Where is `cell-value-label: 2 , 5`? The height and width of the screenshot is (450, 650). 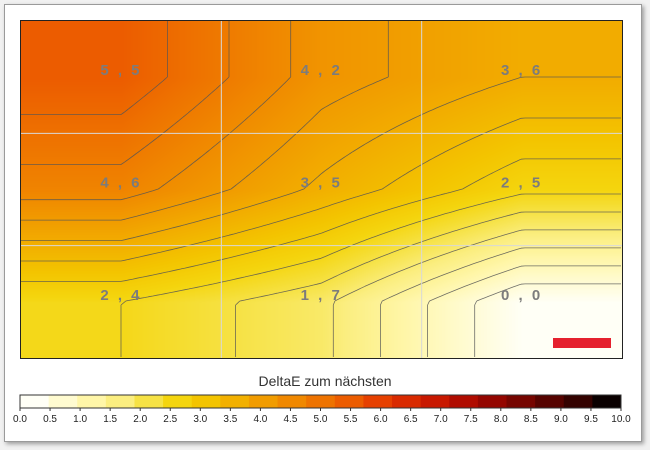
cell-value-label: 2 , 5 is located at coordinates (522, 182).